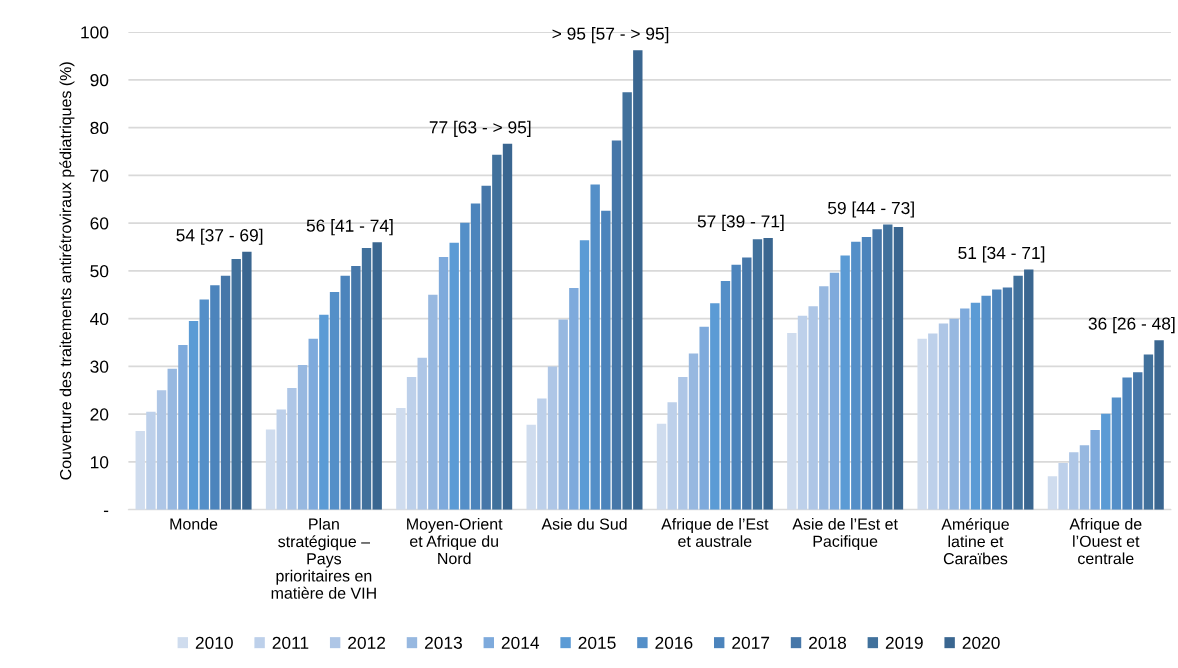  Describe the element at coordinates (904, 642) in the screenshot. I see `legend-label: 2019` at that location.